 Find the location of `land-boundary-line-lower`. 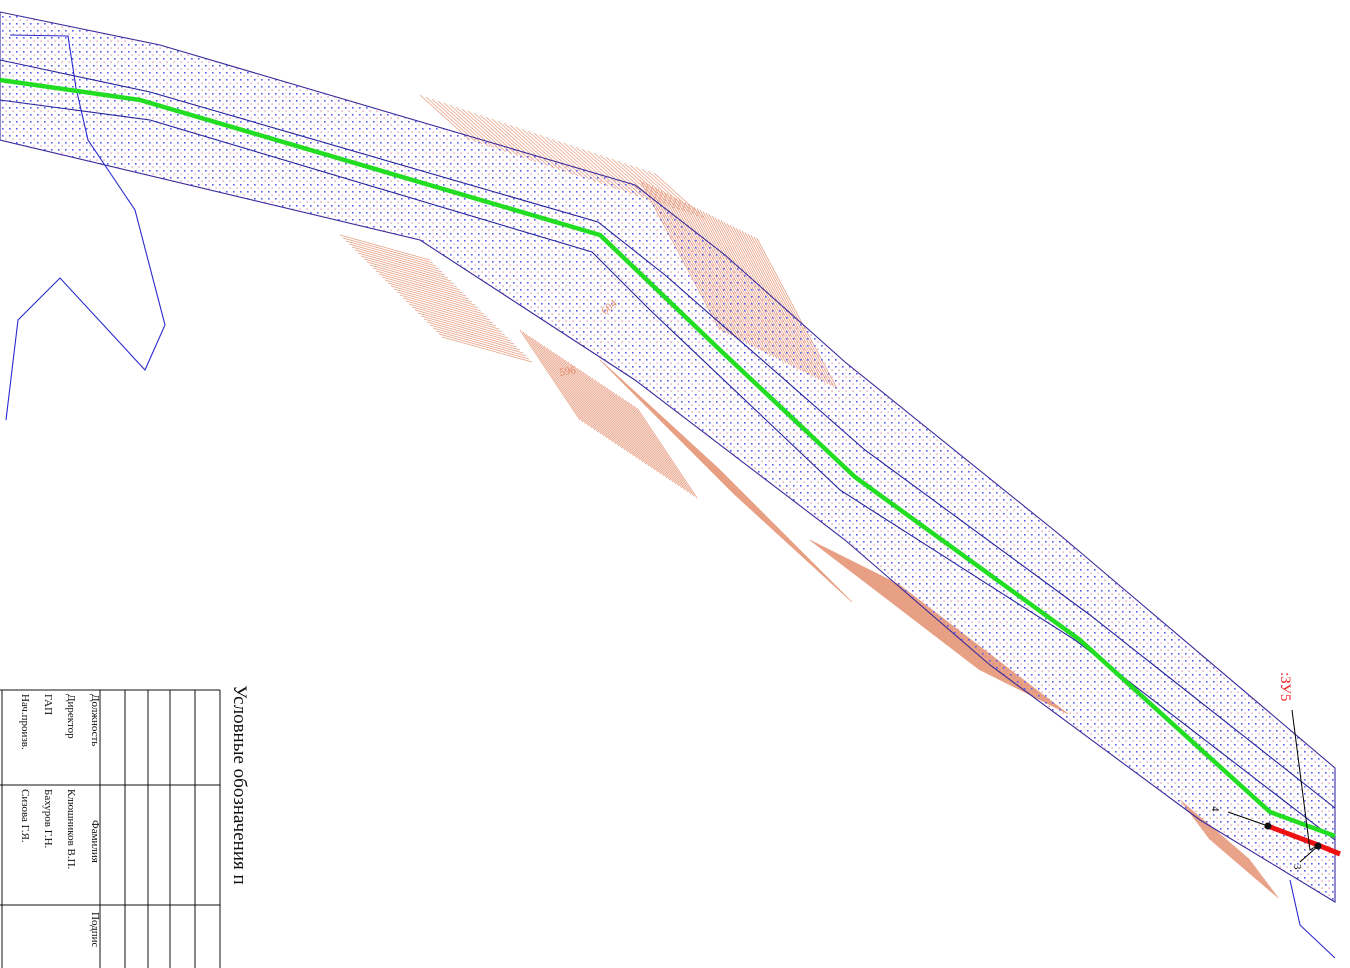

land-boundary-line-lower is located at coordinates (1312, 919).